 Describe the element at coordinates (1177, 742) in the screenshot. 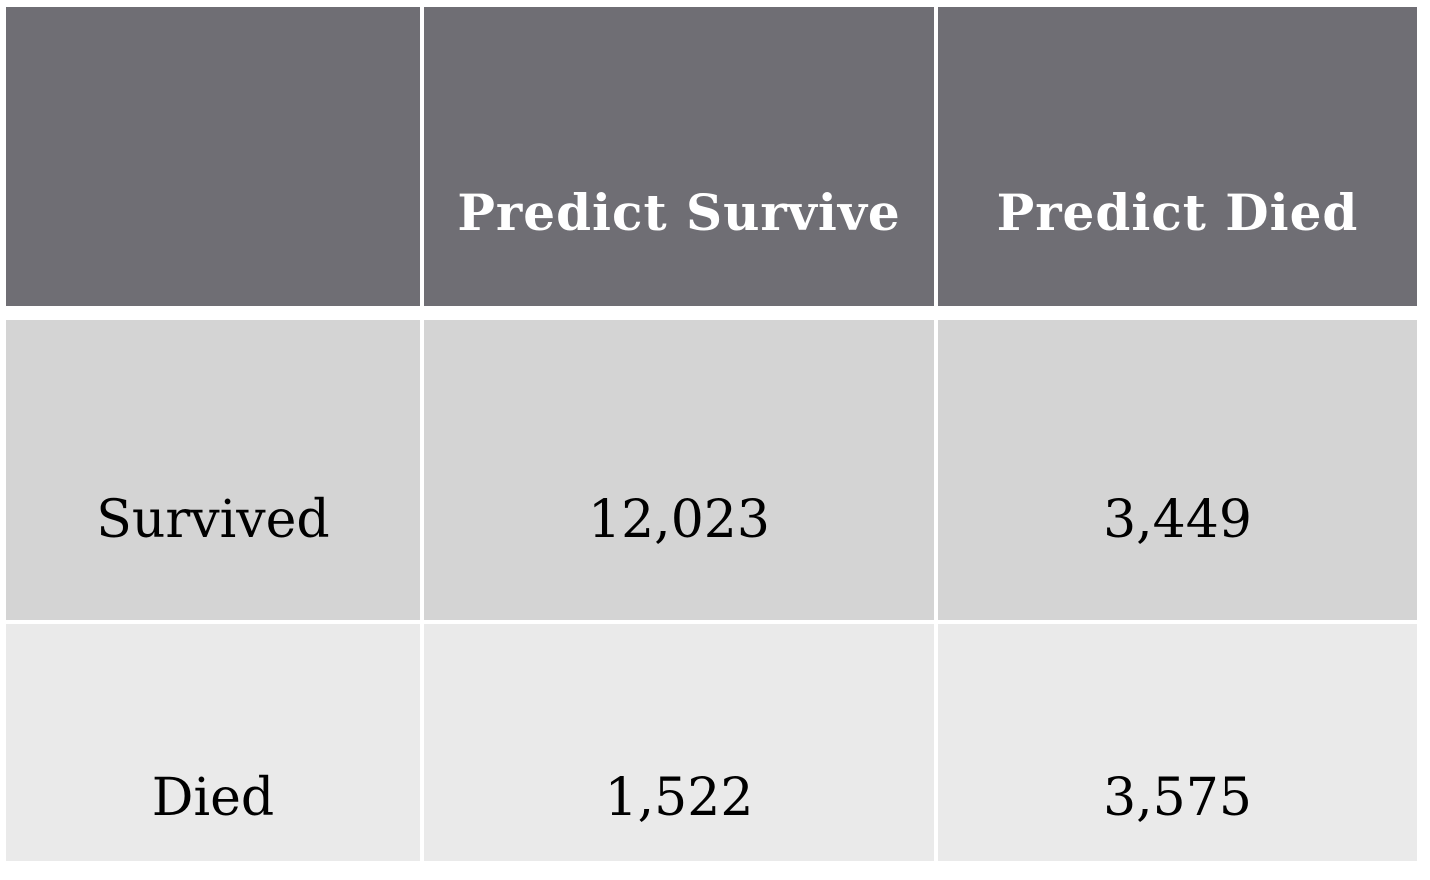

I see `cell-died-predict-died: 3,575` at that location.